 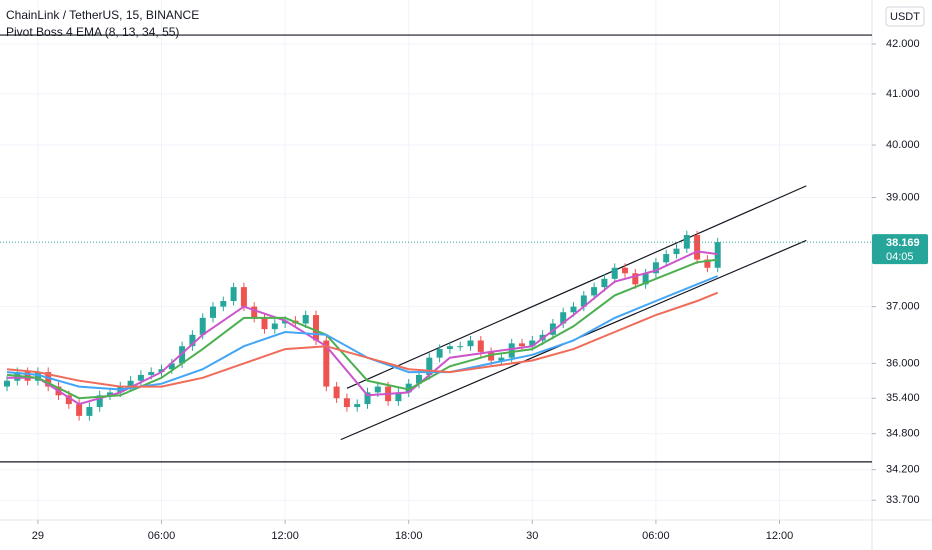 What do you see at coordinates (92, 32) in the screenshot?
I see `indicator-label: Pivot Boss 4 EMA (8, 13, 34, 55)` at bounding box center [92, 32].